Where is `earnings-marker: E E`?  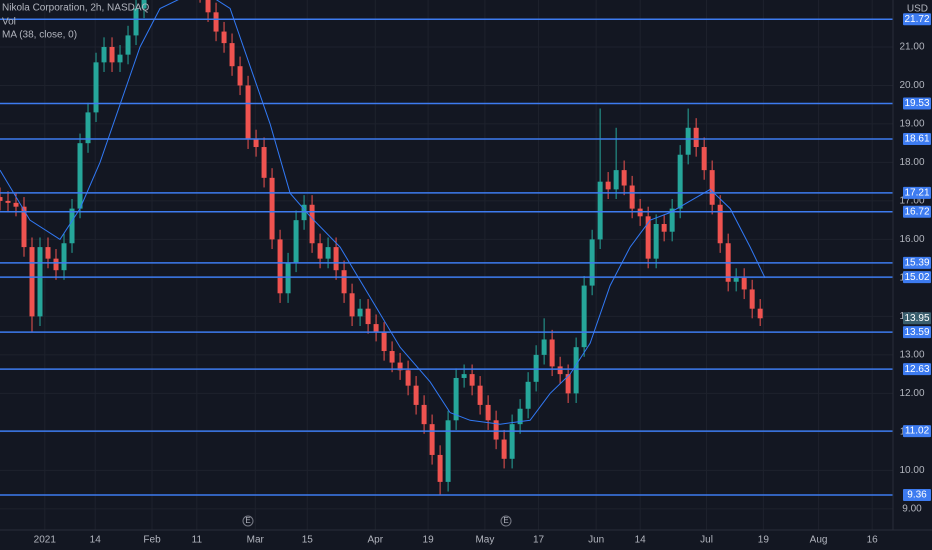
earnings-marker: E E is located at coordinates (377, 521).